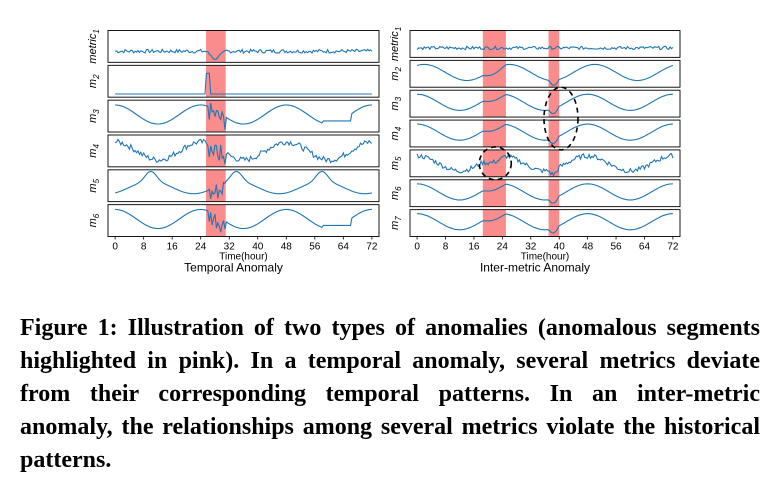 The image size is (770, 498). I want to click on series-line-m3, so click(243, 116).